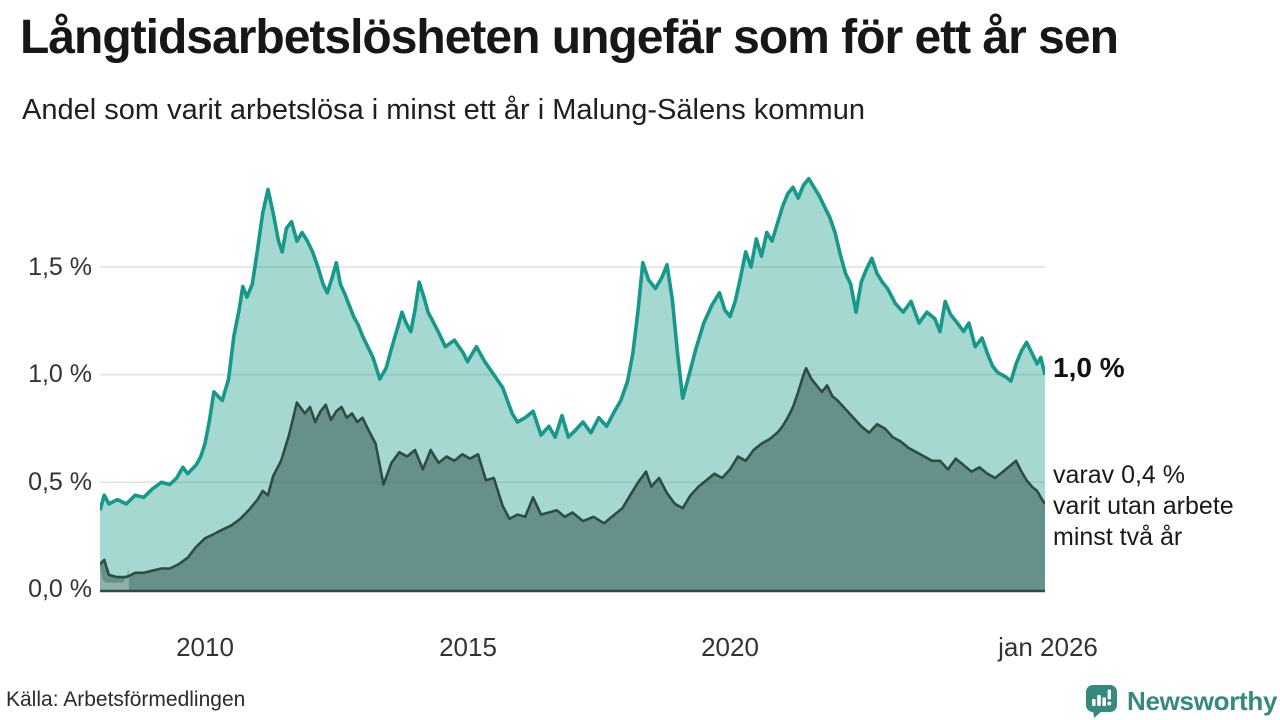 This screenshot has width=1280, height=720. I want to click on newsworthy-logo: Newsworthy, so click(1181, 701).